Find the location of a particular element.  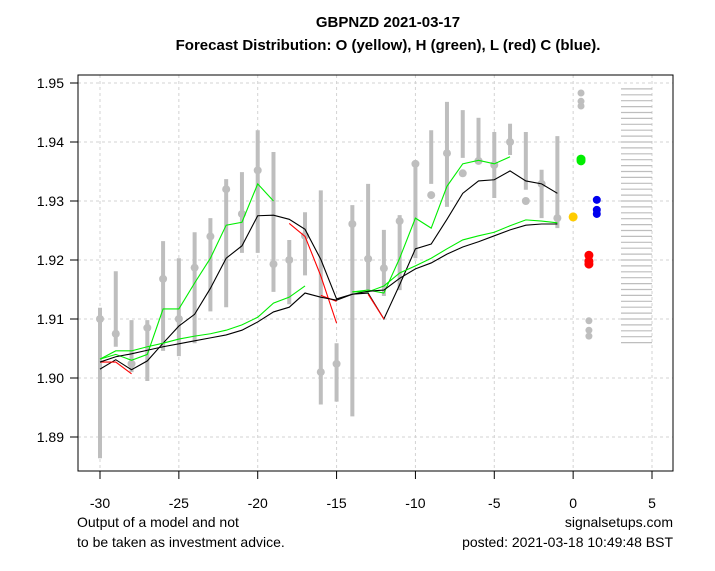

y-tick-label: 1.92 is located at coordinates (50, 260).